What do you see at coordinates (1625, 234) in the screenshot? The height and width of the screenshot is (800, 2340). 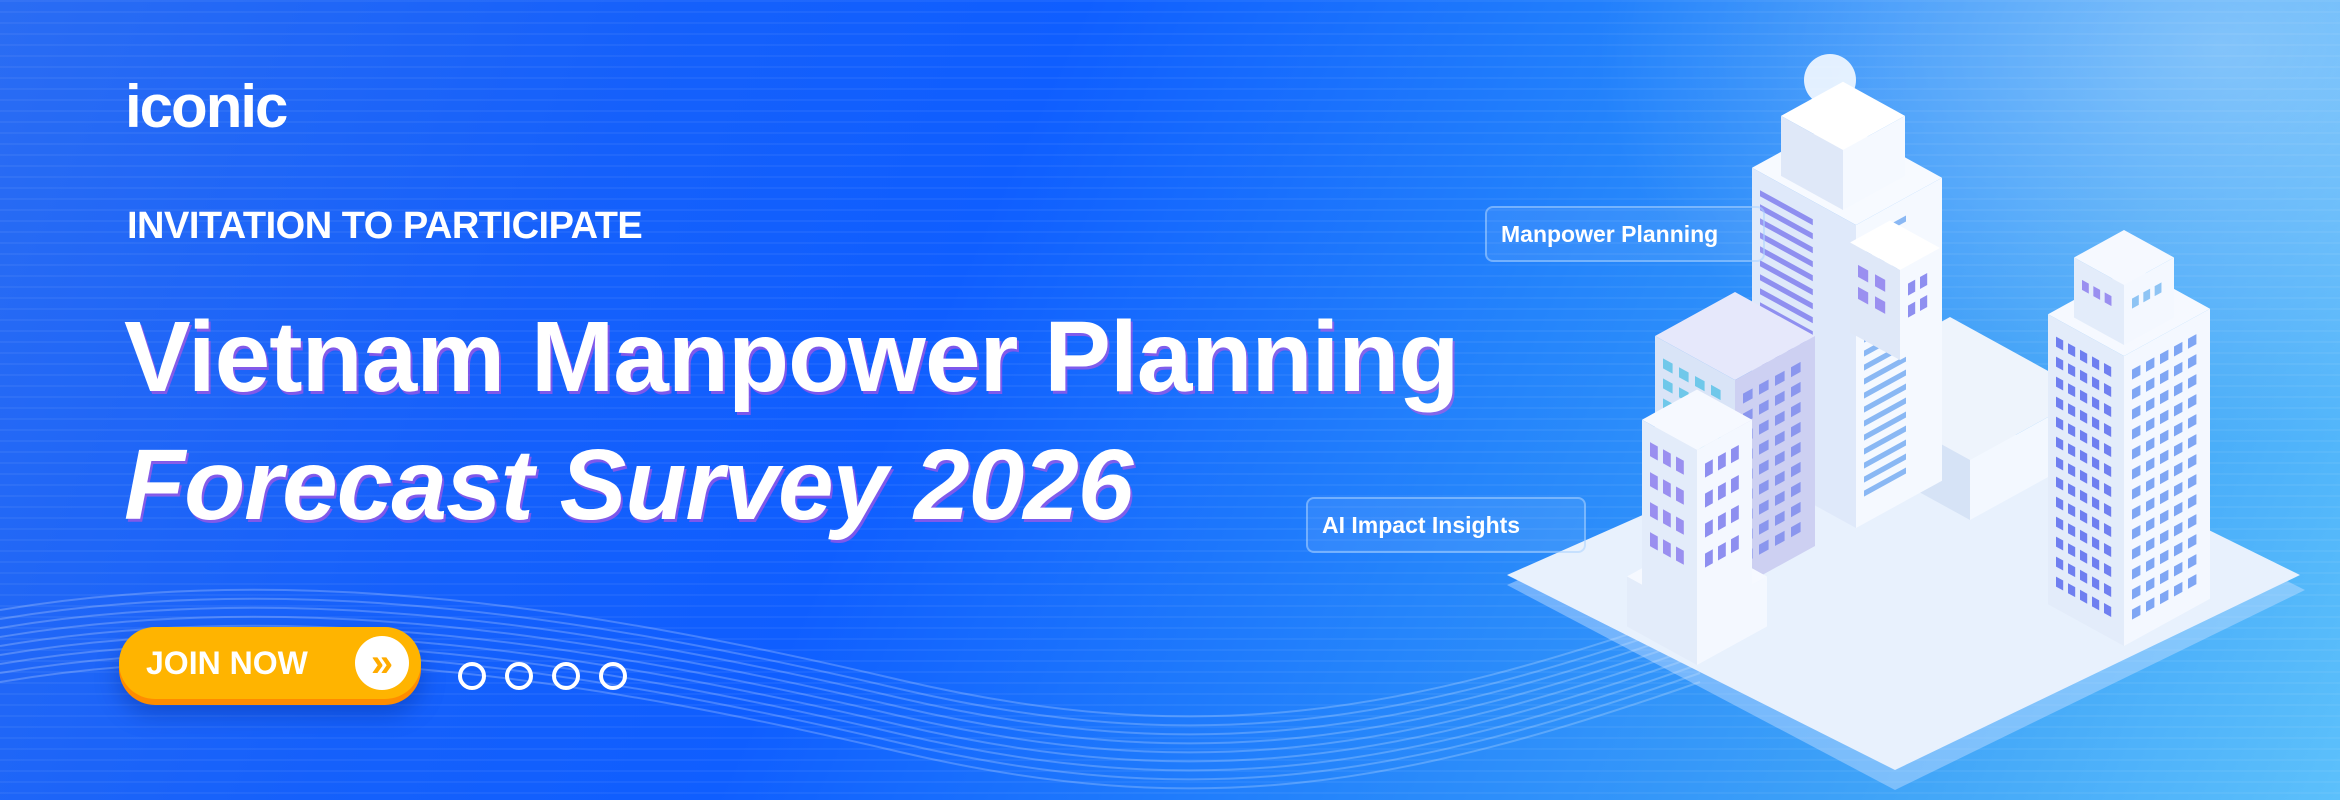 I see `tag-manpower-planning: Manpower Planning` at bounding box center [1625, 234].